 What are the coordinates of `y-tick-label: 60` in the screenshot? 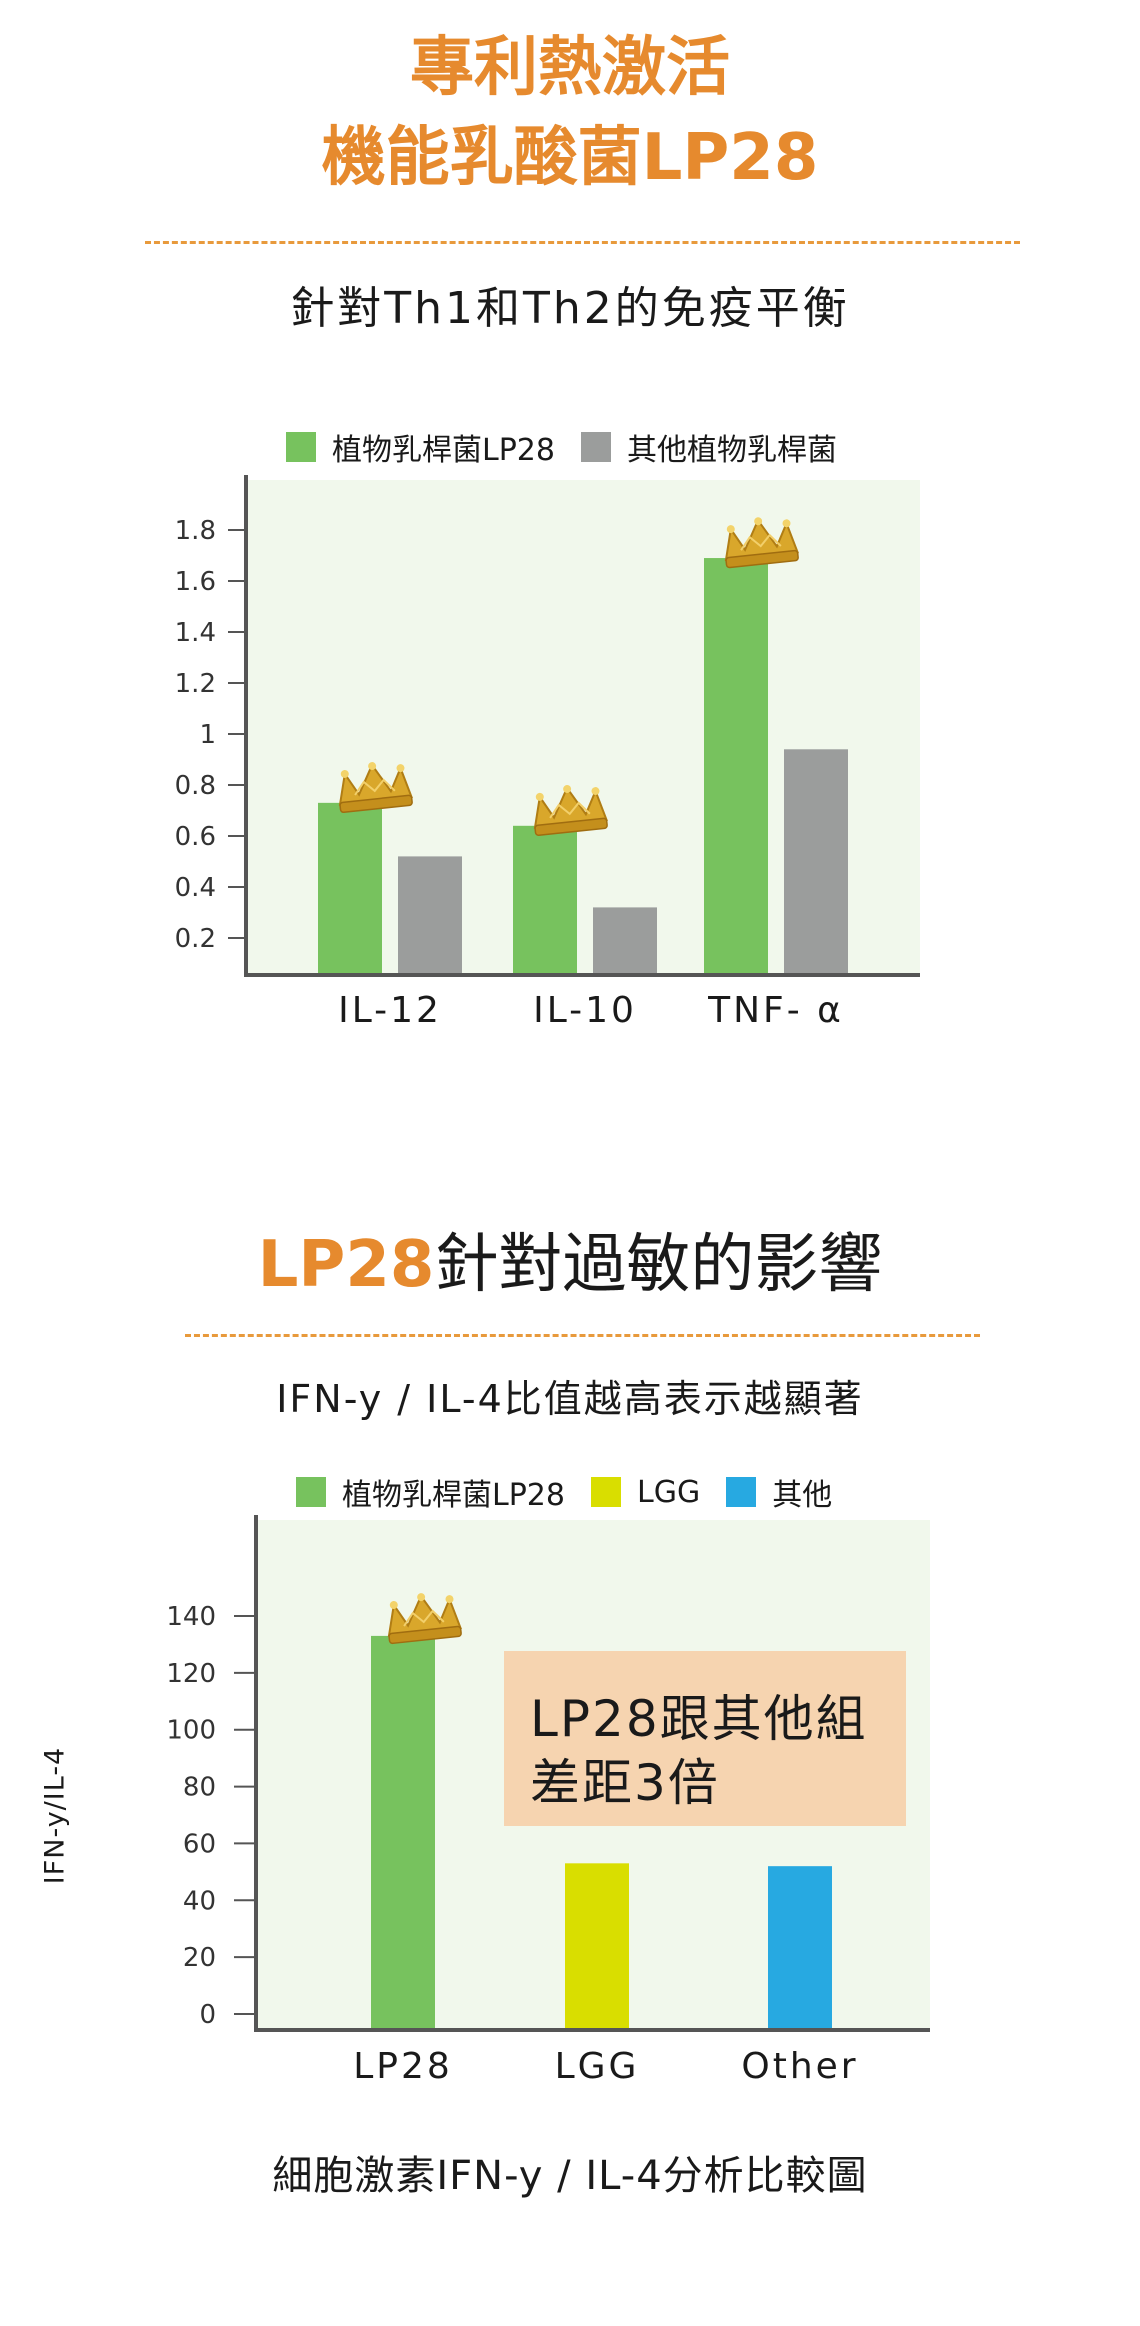 It's located at (199, 1844).